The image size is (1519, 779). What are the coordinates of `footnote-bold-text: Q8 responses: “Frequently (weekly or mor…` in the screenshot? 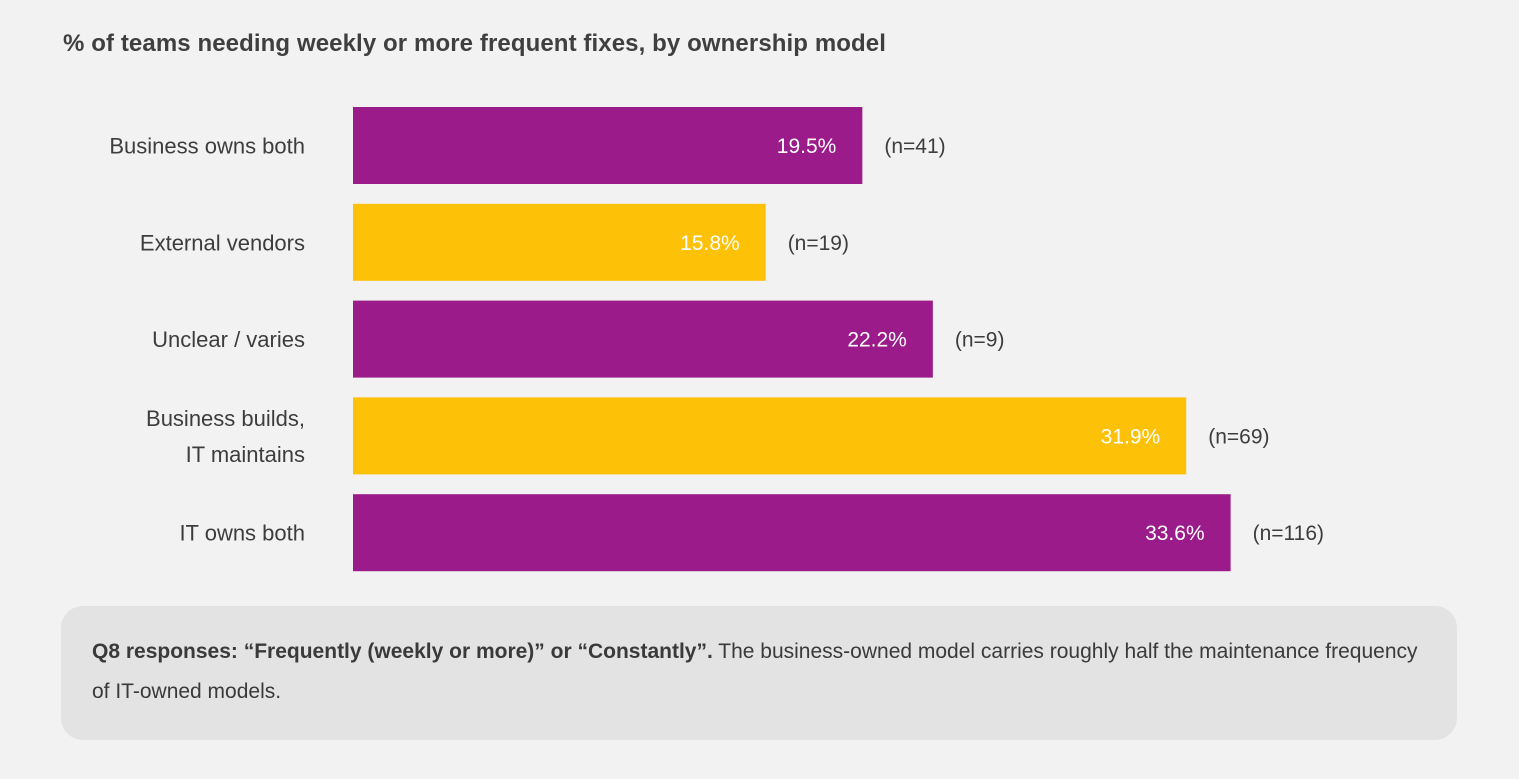 It's located at (402, 651).